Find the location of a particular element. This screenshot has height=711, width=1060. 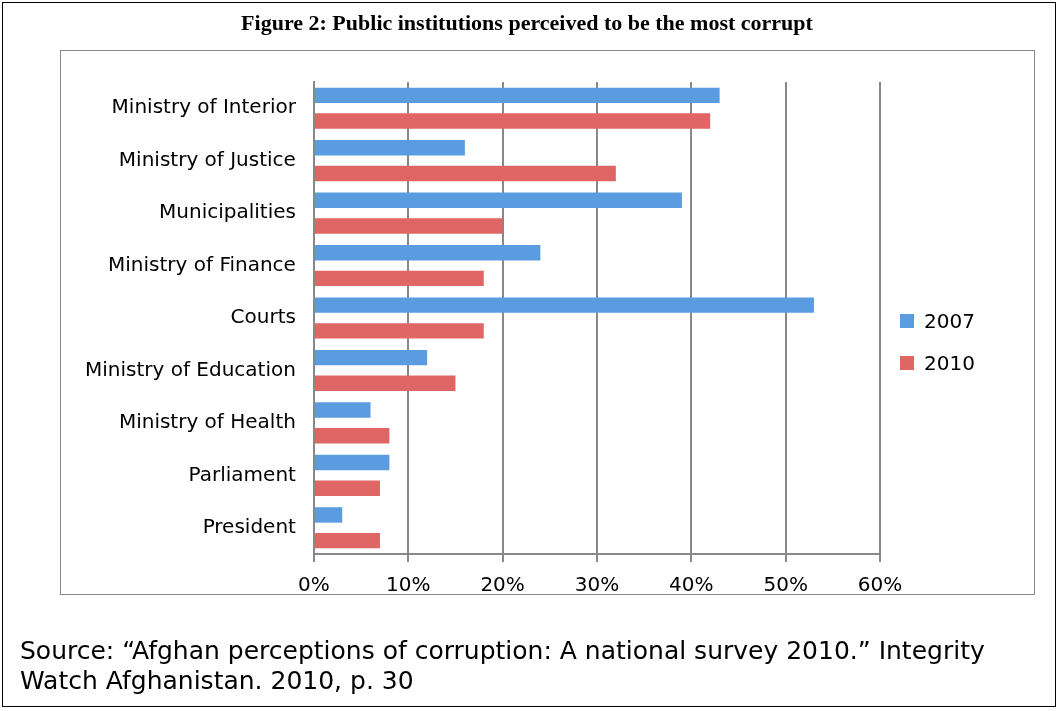

chart-title: Figure 2: Public institutions perceived to be the most corrupt is located at coordinates (527, 23).